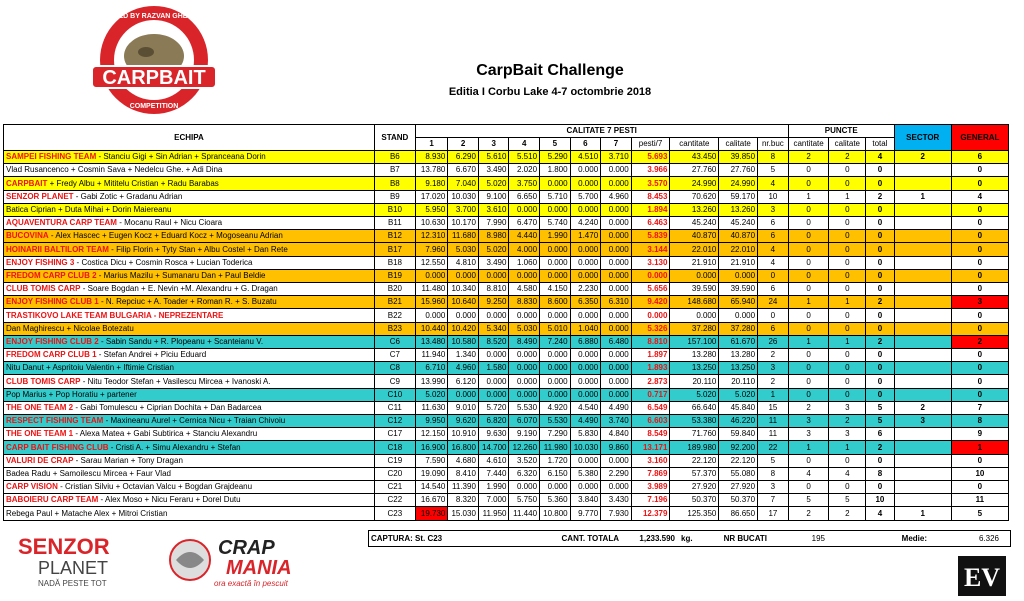  I want to click on fish-weight-cell: 3.520, so click(524, 460).